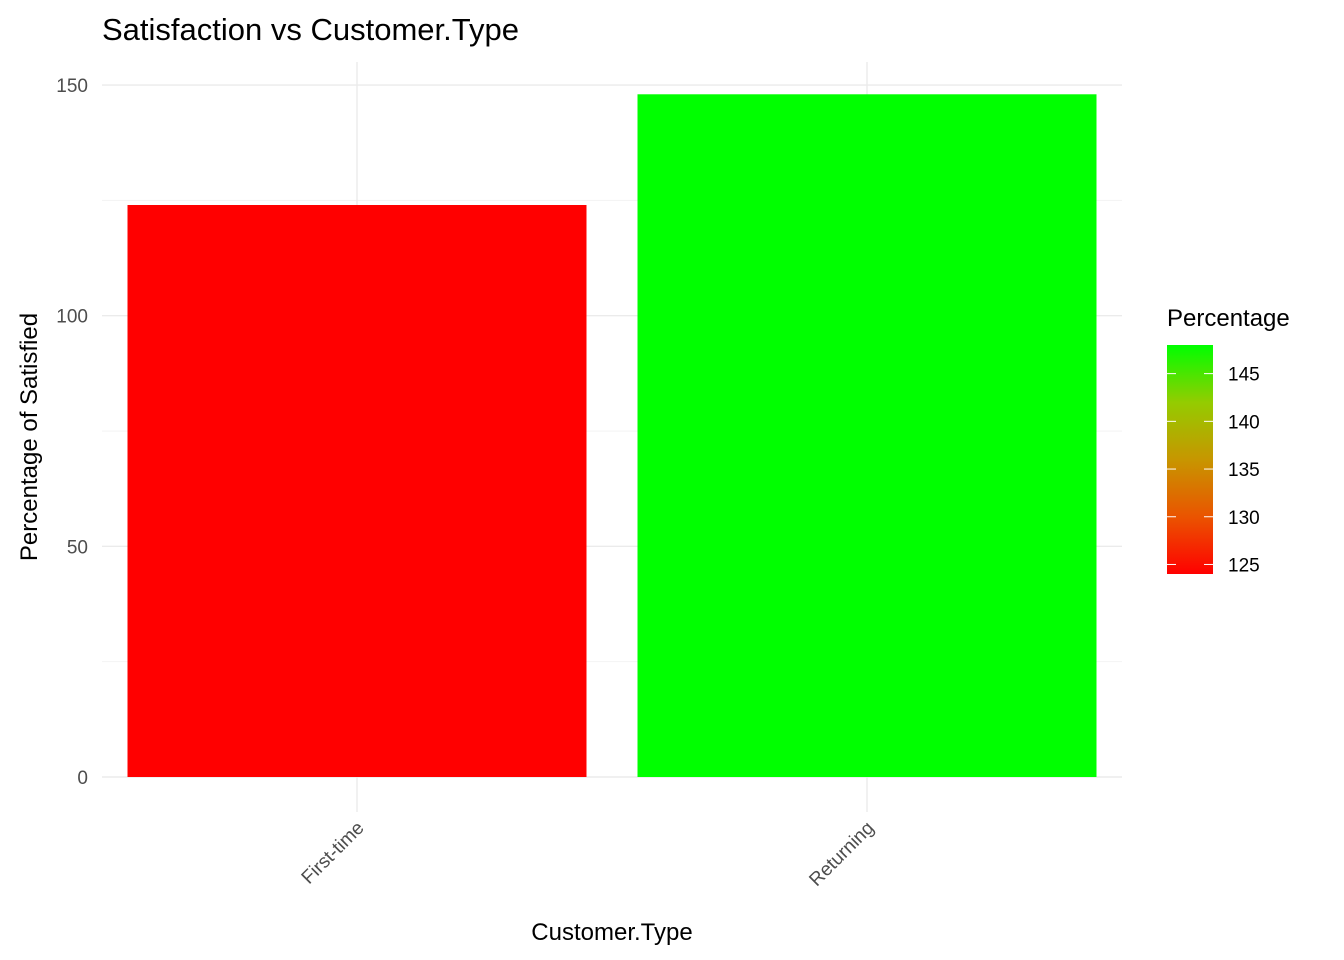  Describe the element at coordinates (841, 854) in the screenshot. I see `x-tick-label: Returning` at that location.